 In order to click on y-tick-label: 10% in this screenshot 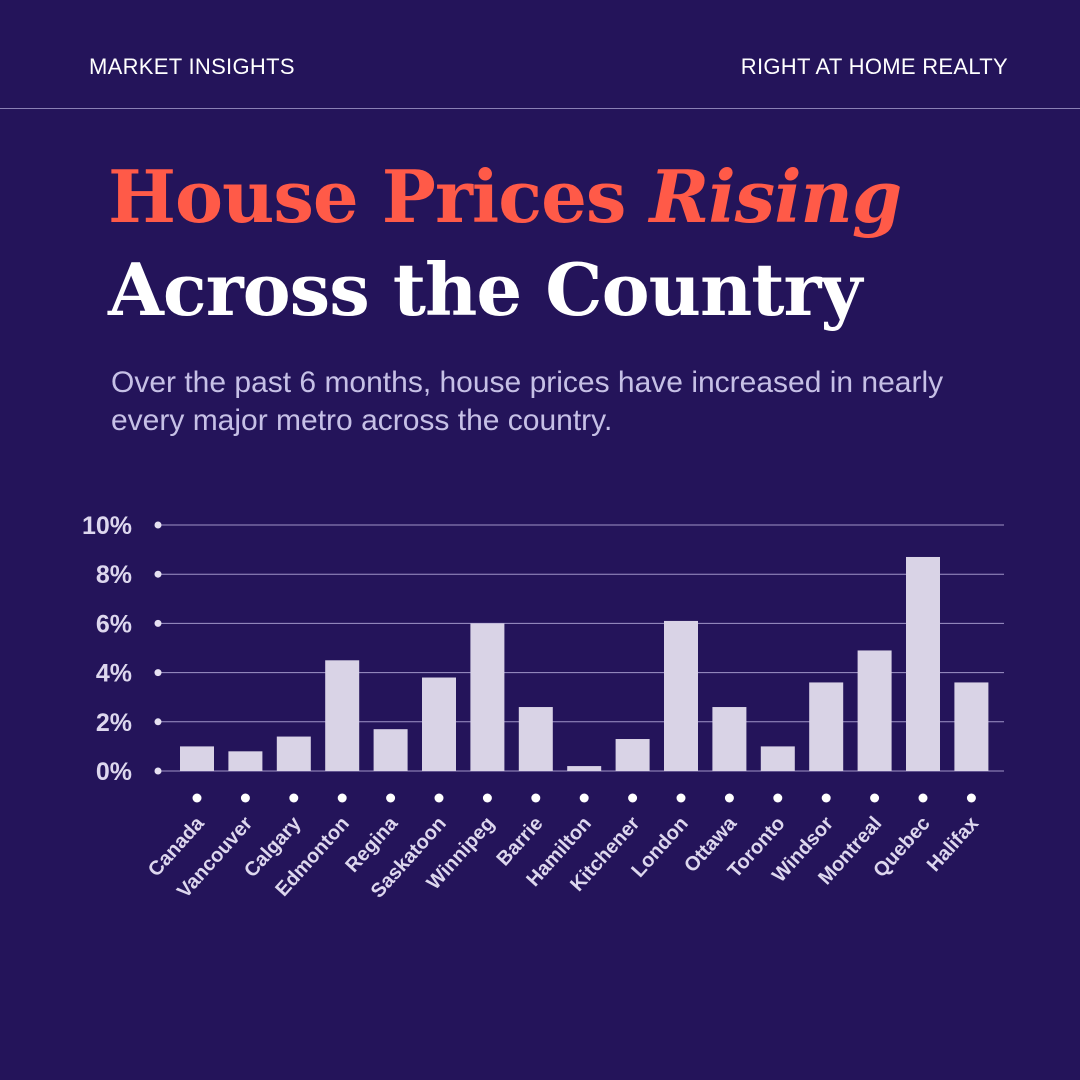, I will do `click(107, 526)`.